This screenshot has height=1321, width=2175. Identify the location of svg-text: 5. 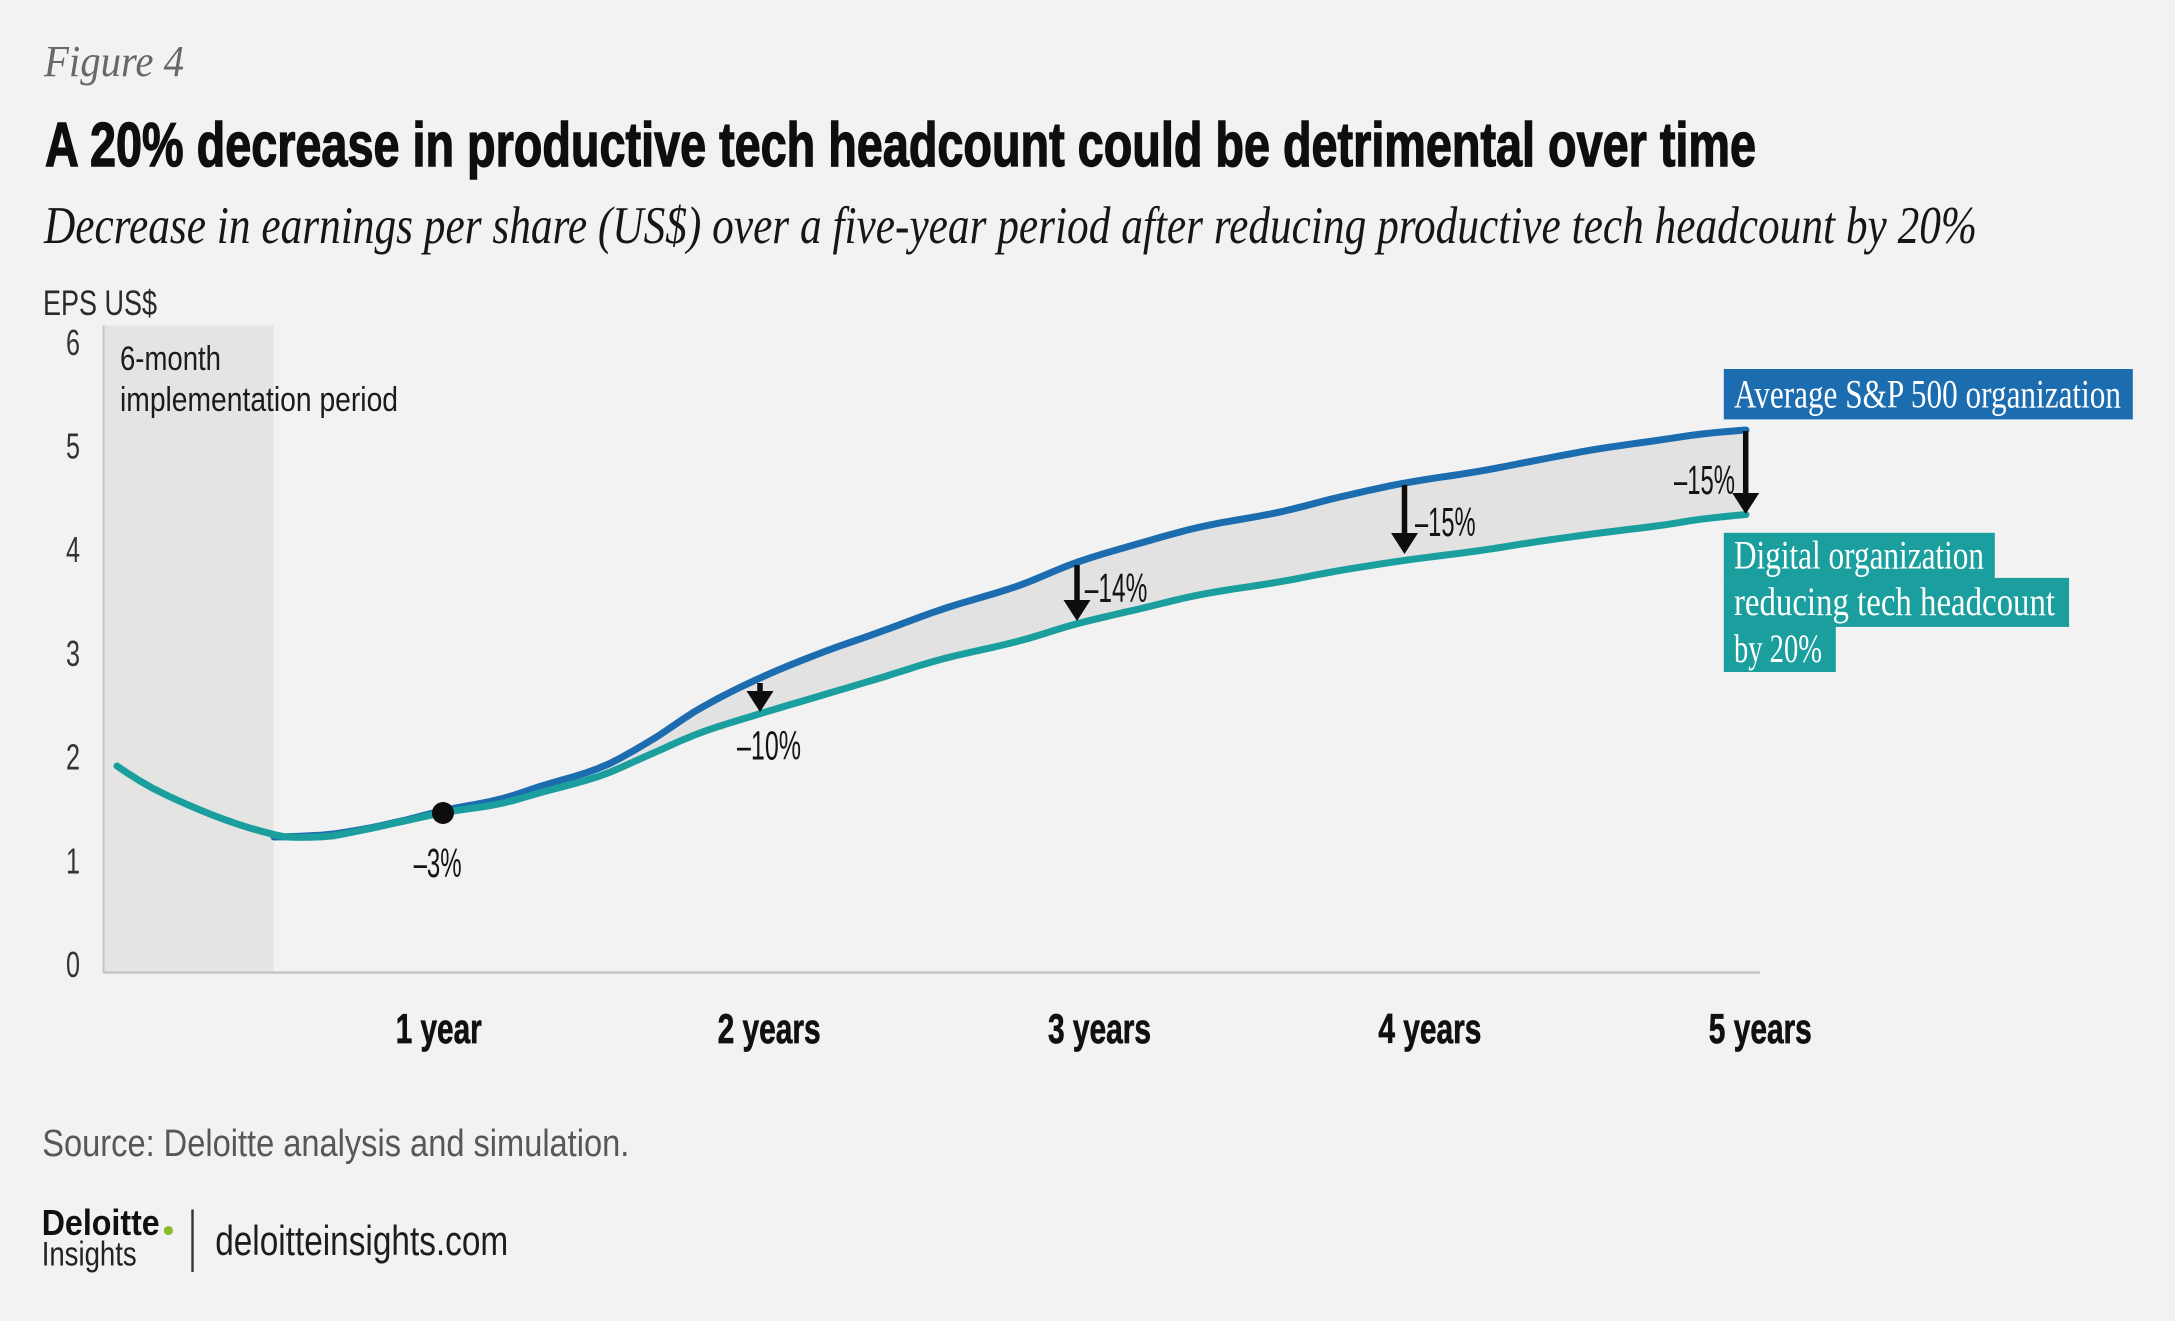
(73, 446).